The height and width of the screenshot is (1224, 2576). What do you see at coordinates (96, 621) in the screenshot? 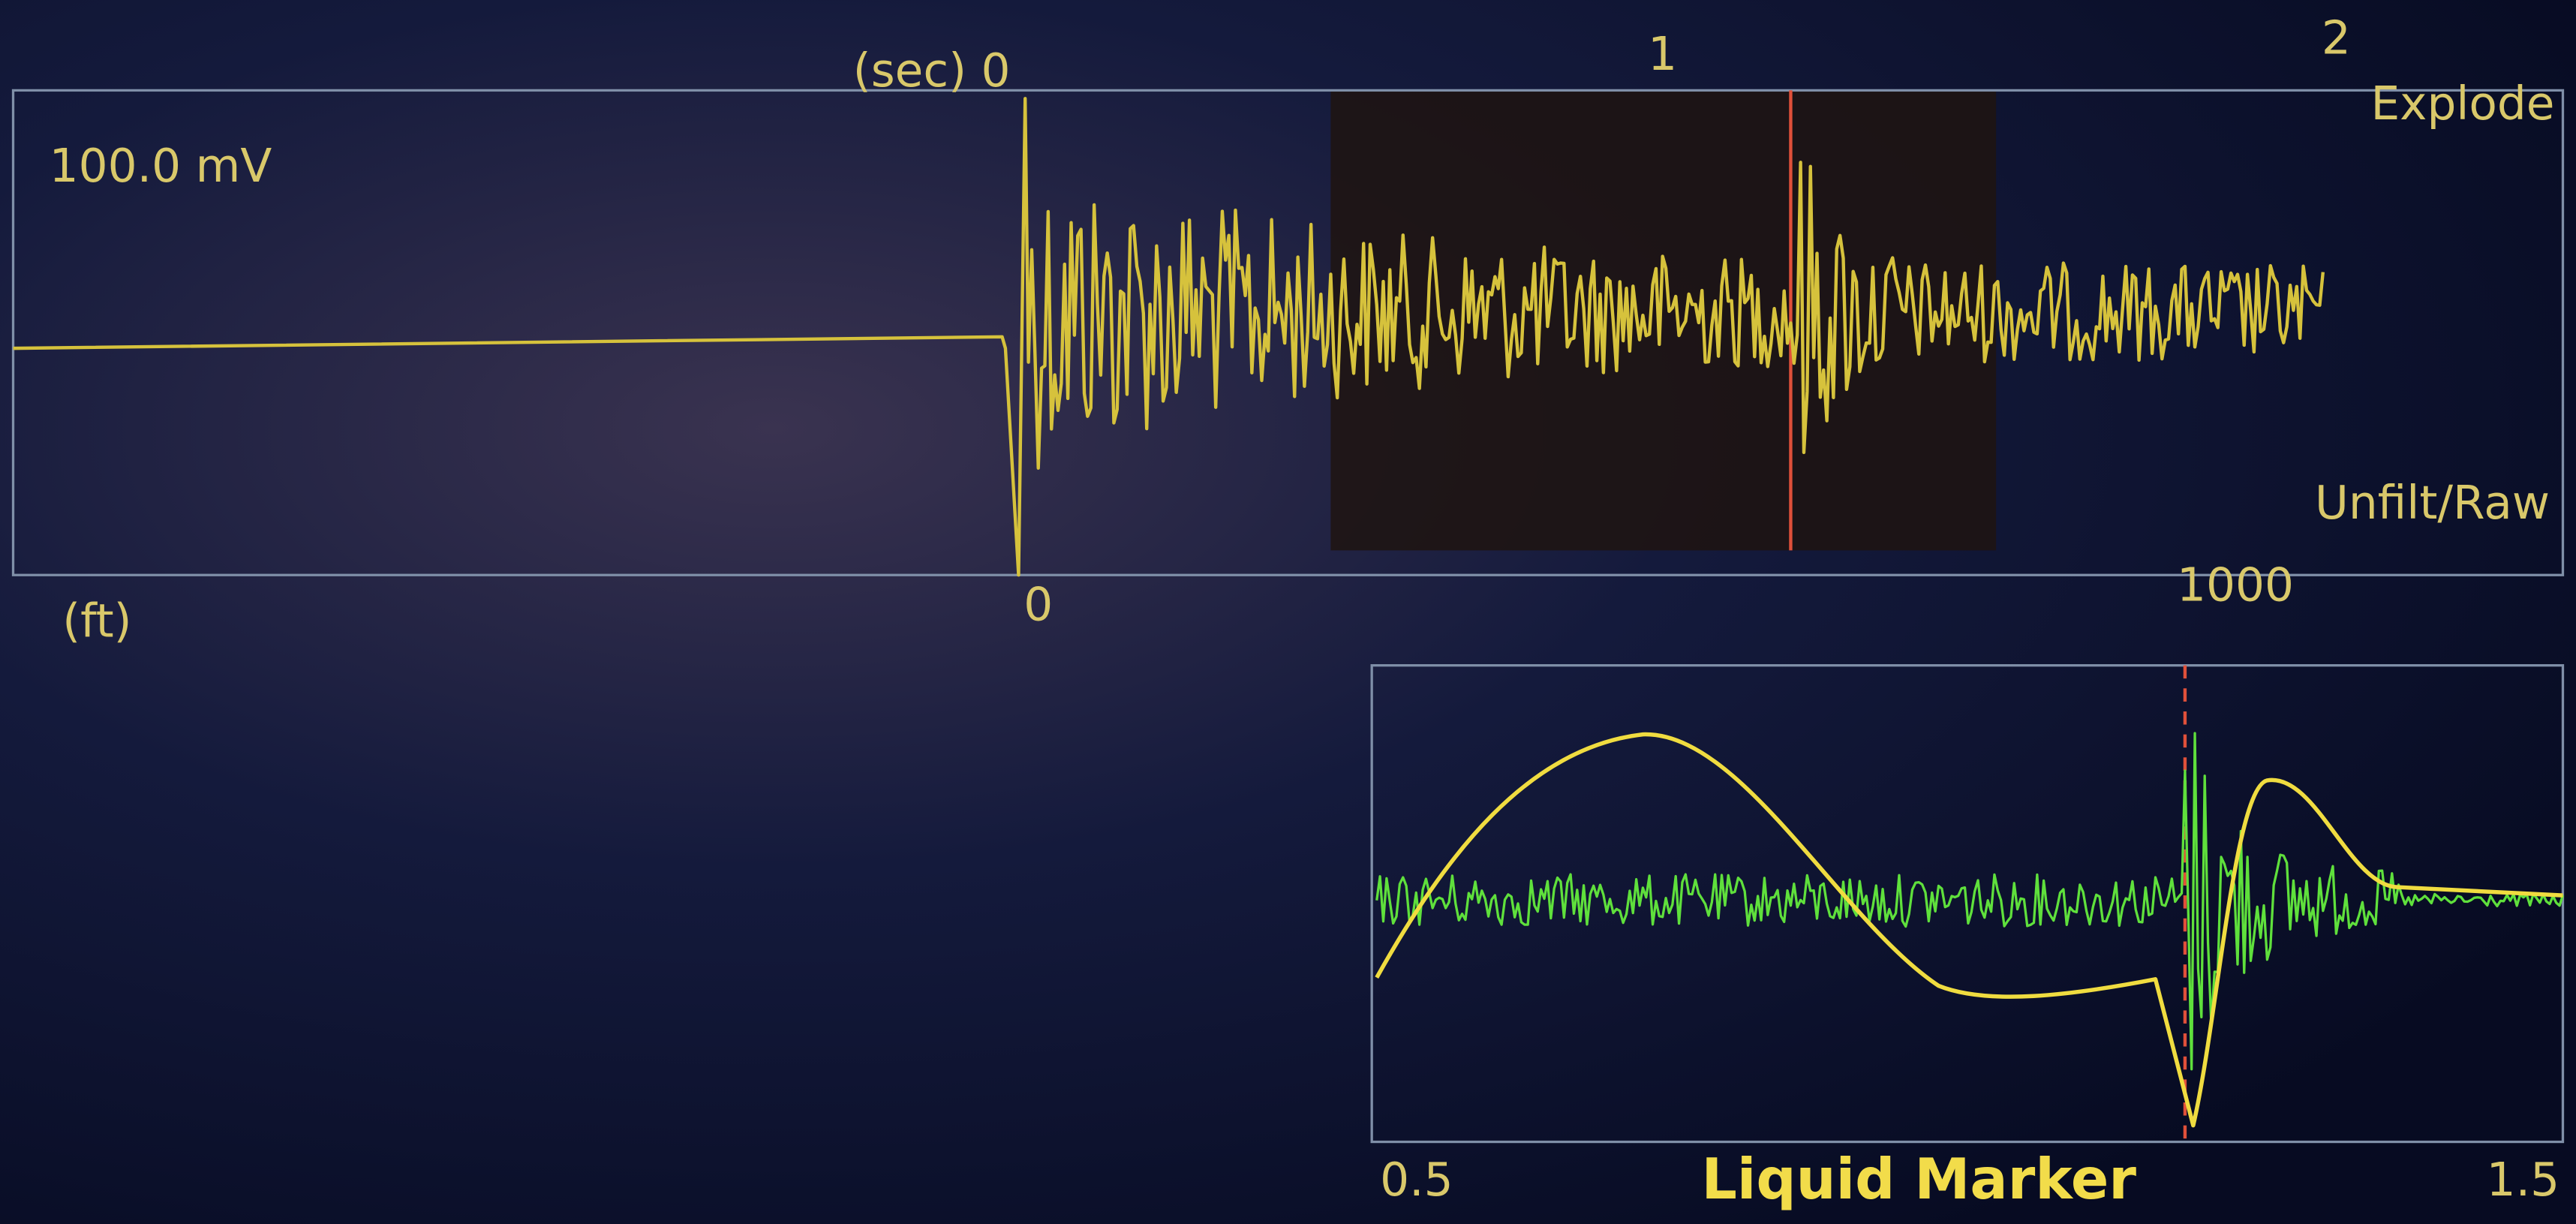
I see `depth-unit: (ft)` at bounding box center [96, 621].